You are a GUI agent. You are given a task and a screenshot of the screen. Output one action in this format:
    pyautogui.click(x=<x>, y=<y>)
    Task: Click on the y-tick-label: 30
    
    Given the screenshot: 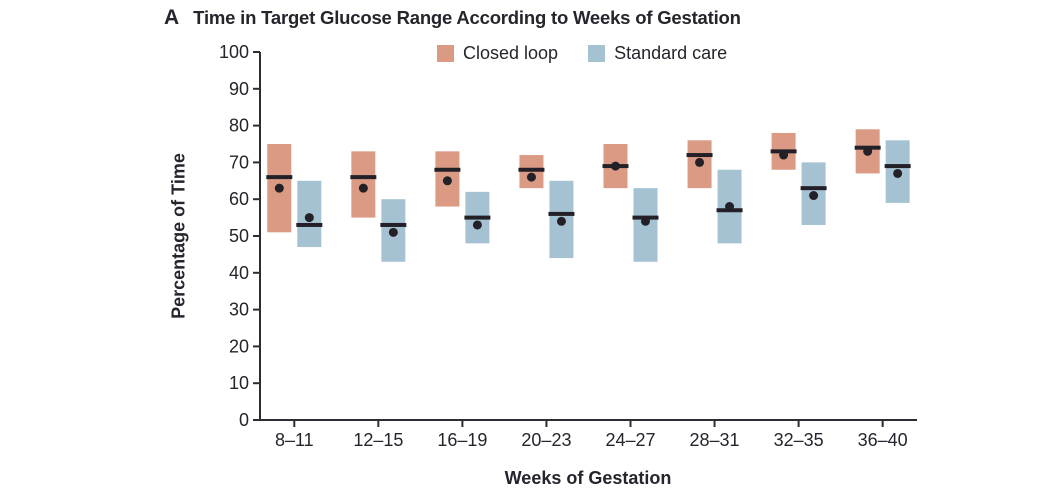 What is the action you would take?
    pyautogui.click(x=239, y=310)
    